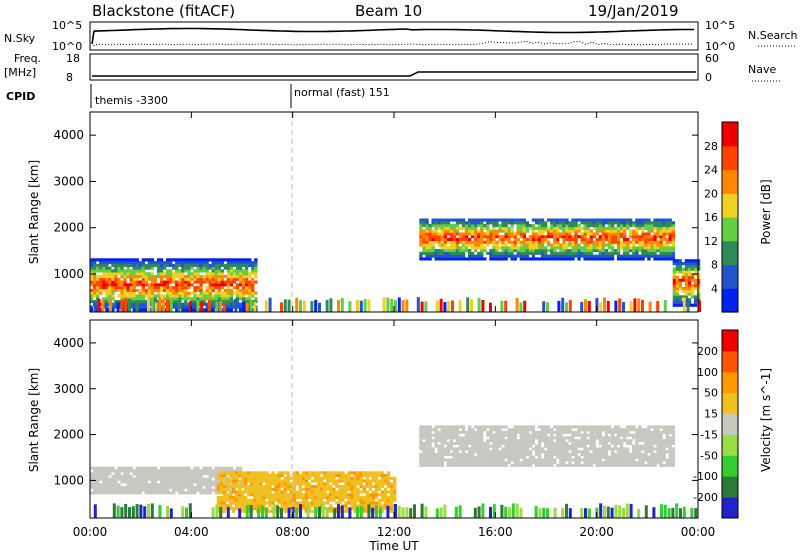  What do you see at coordinates (773, 35) in the screenshot?
I see `nsearch-label: N.Search` at bounding box center [773, 35].